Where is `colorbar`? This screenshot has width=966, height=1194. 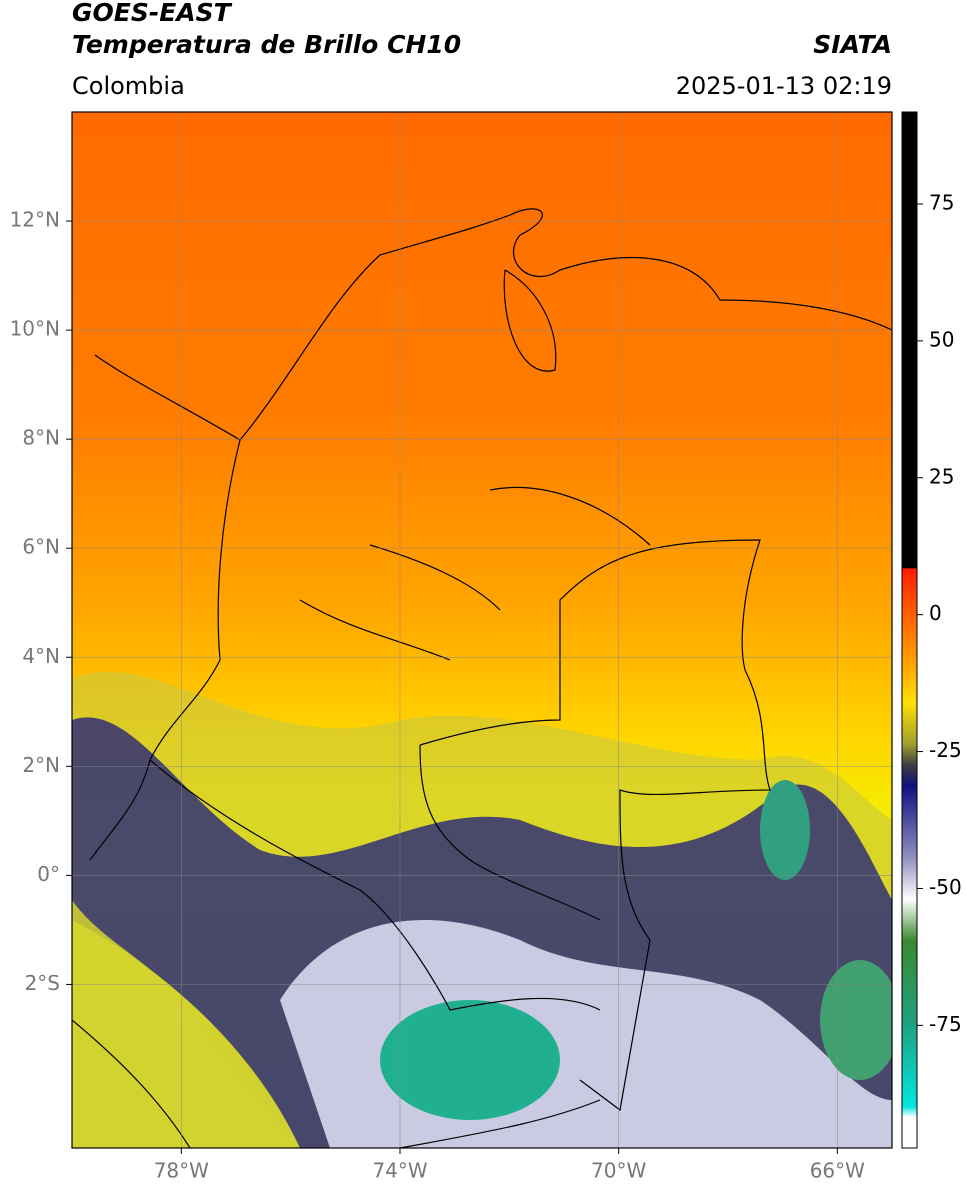
colorbar is located at coordinates (909, 630).